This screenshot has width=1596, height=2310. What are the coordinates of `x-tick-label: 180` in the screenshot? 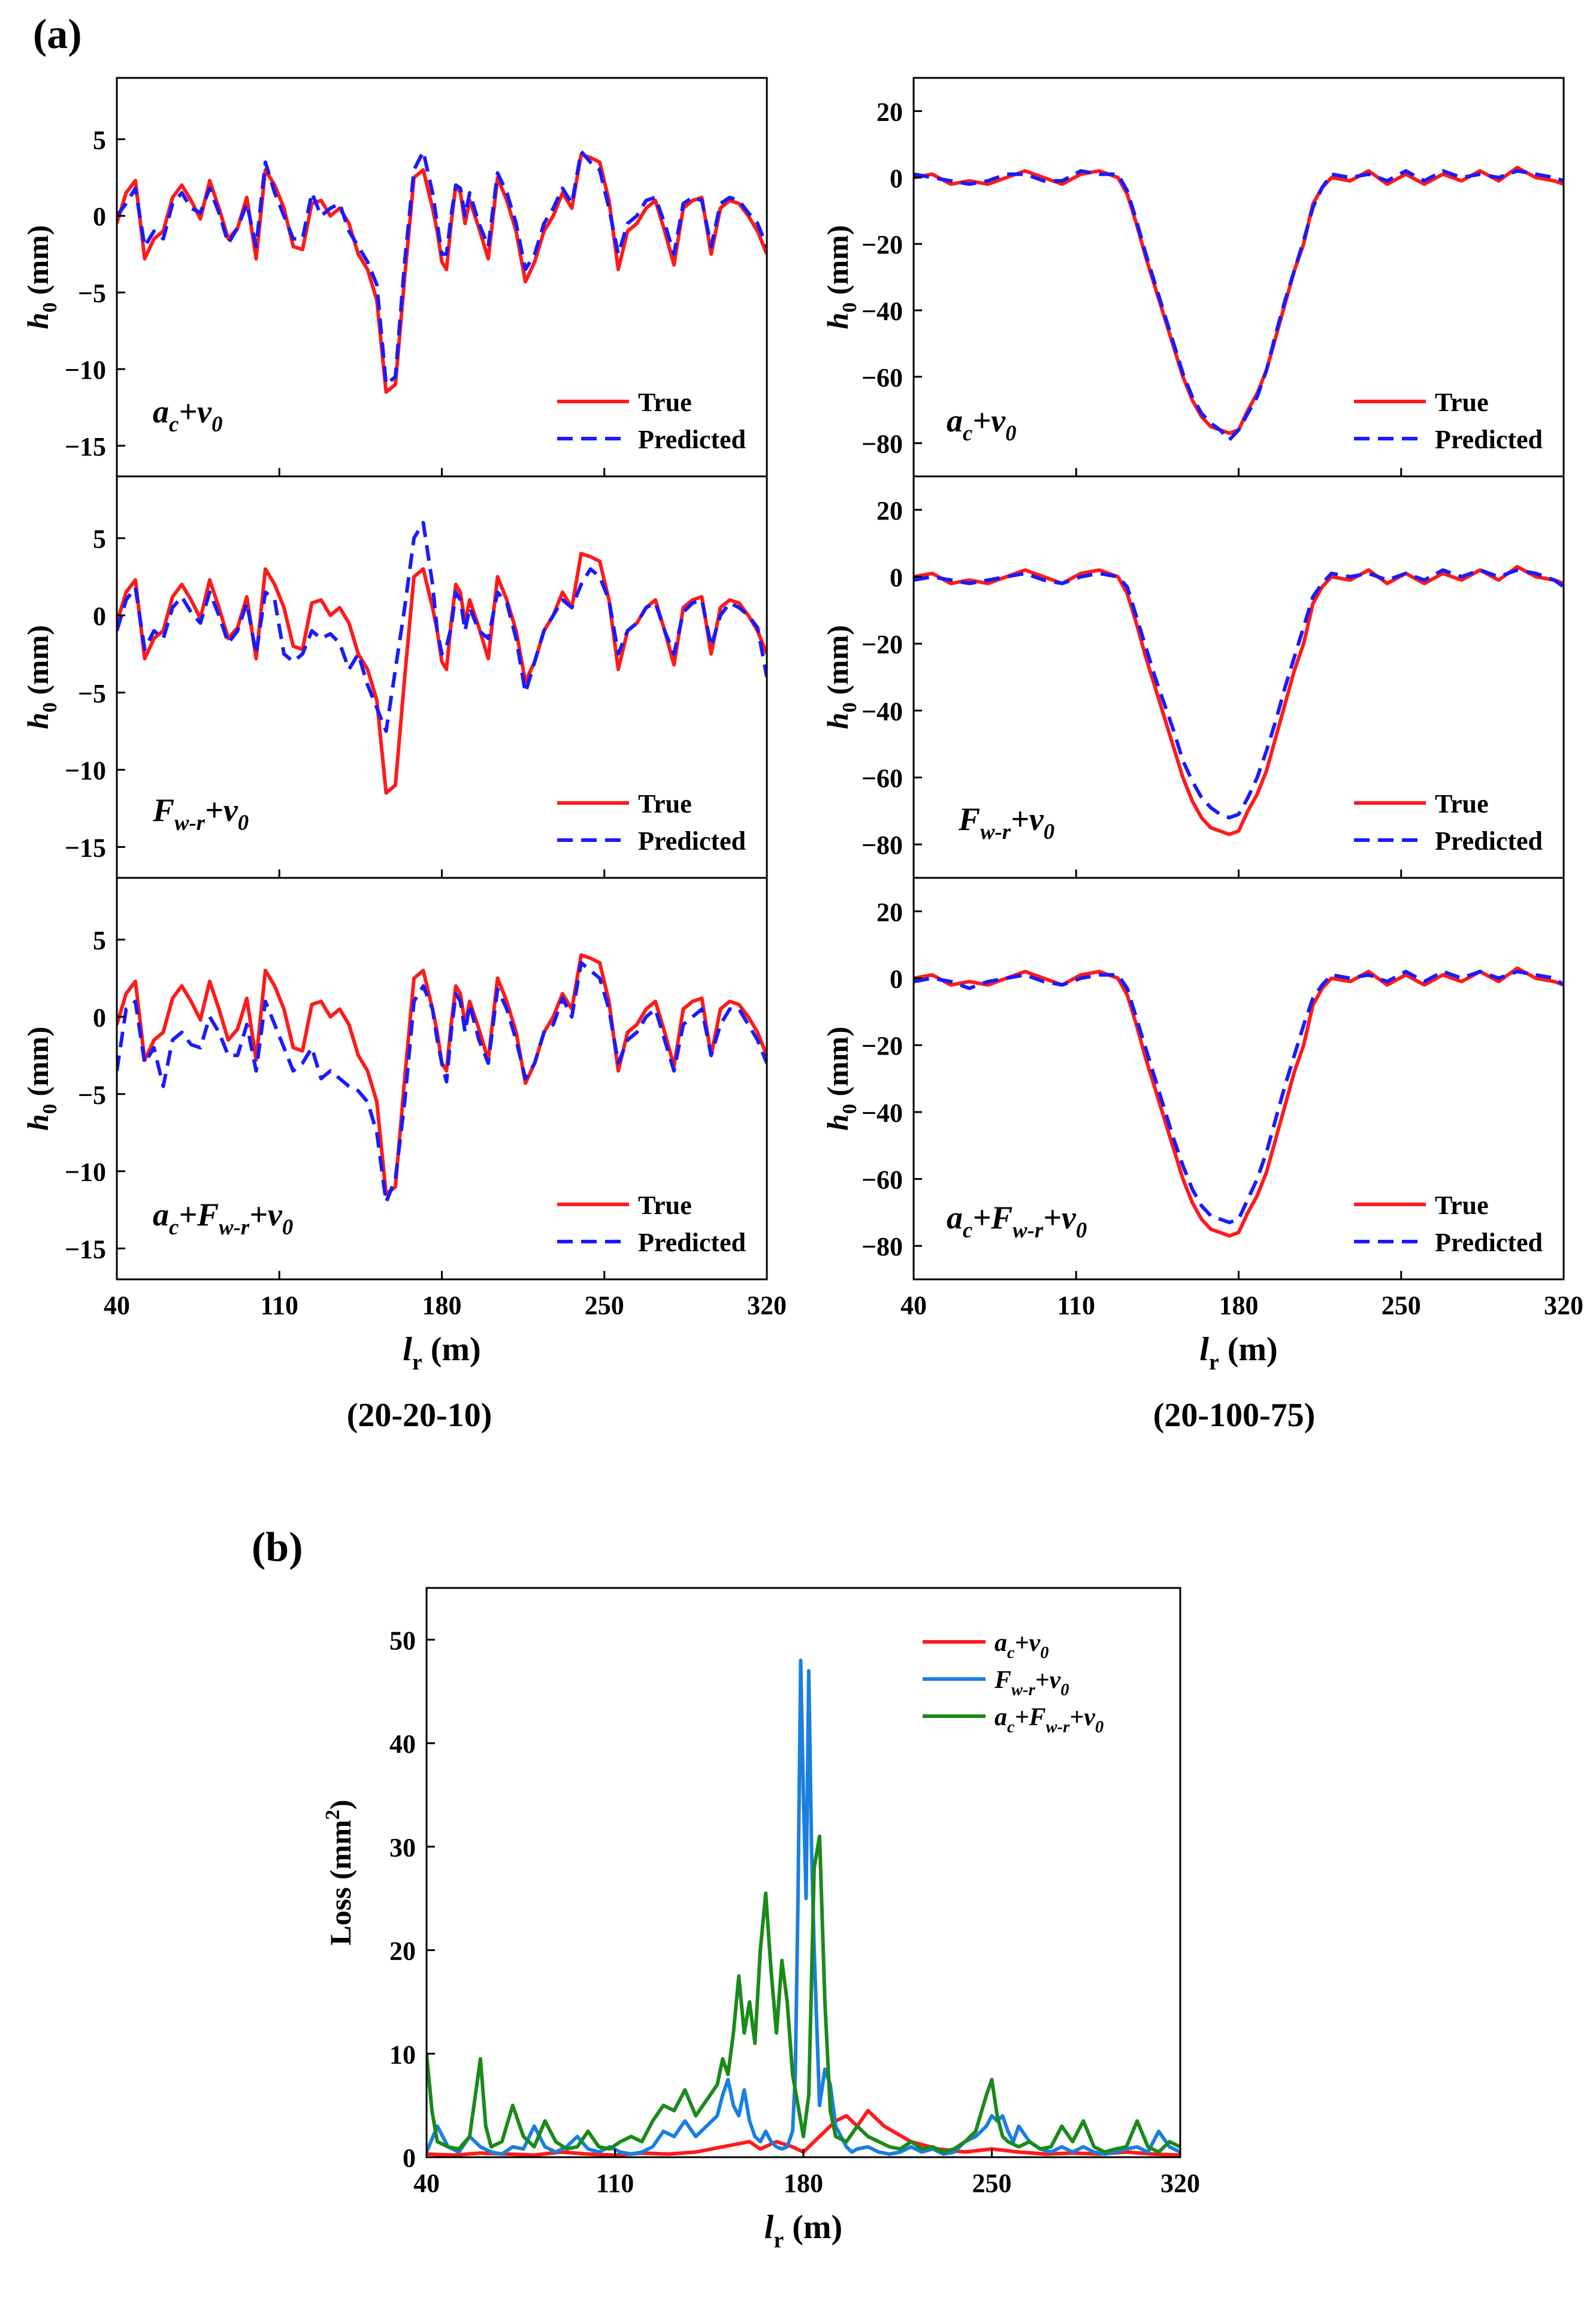 It's located at (442, 1305).